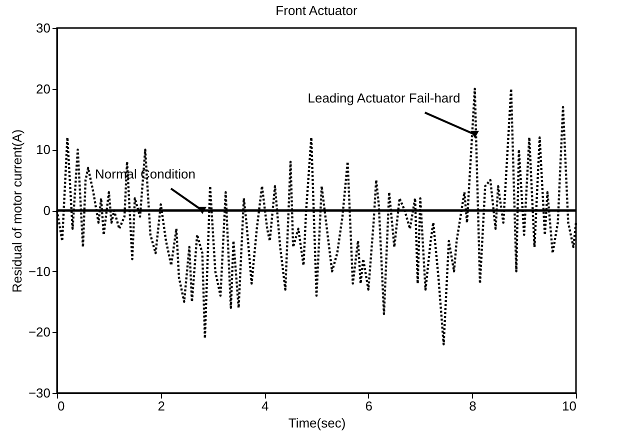  What do you see at coordinates (369, 406) in the screenshot?
I see `x-tick-label: 6` at bounding box center [369, 406].